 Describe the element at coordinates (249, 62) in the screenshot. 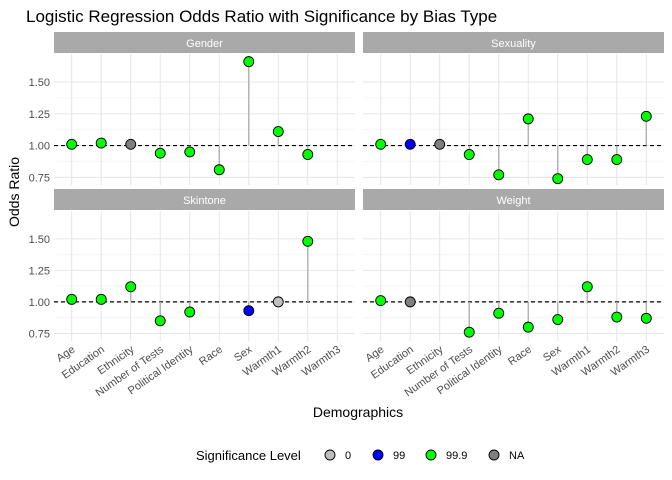

I see `point-gender-sex` at that location.